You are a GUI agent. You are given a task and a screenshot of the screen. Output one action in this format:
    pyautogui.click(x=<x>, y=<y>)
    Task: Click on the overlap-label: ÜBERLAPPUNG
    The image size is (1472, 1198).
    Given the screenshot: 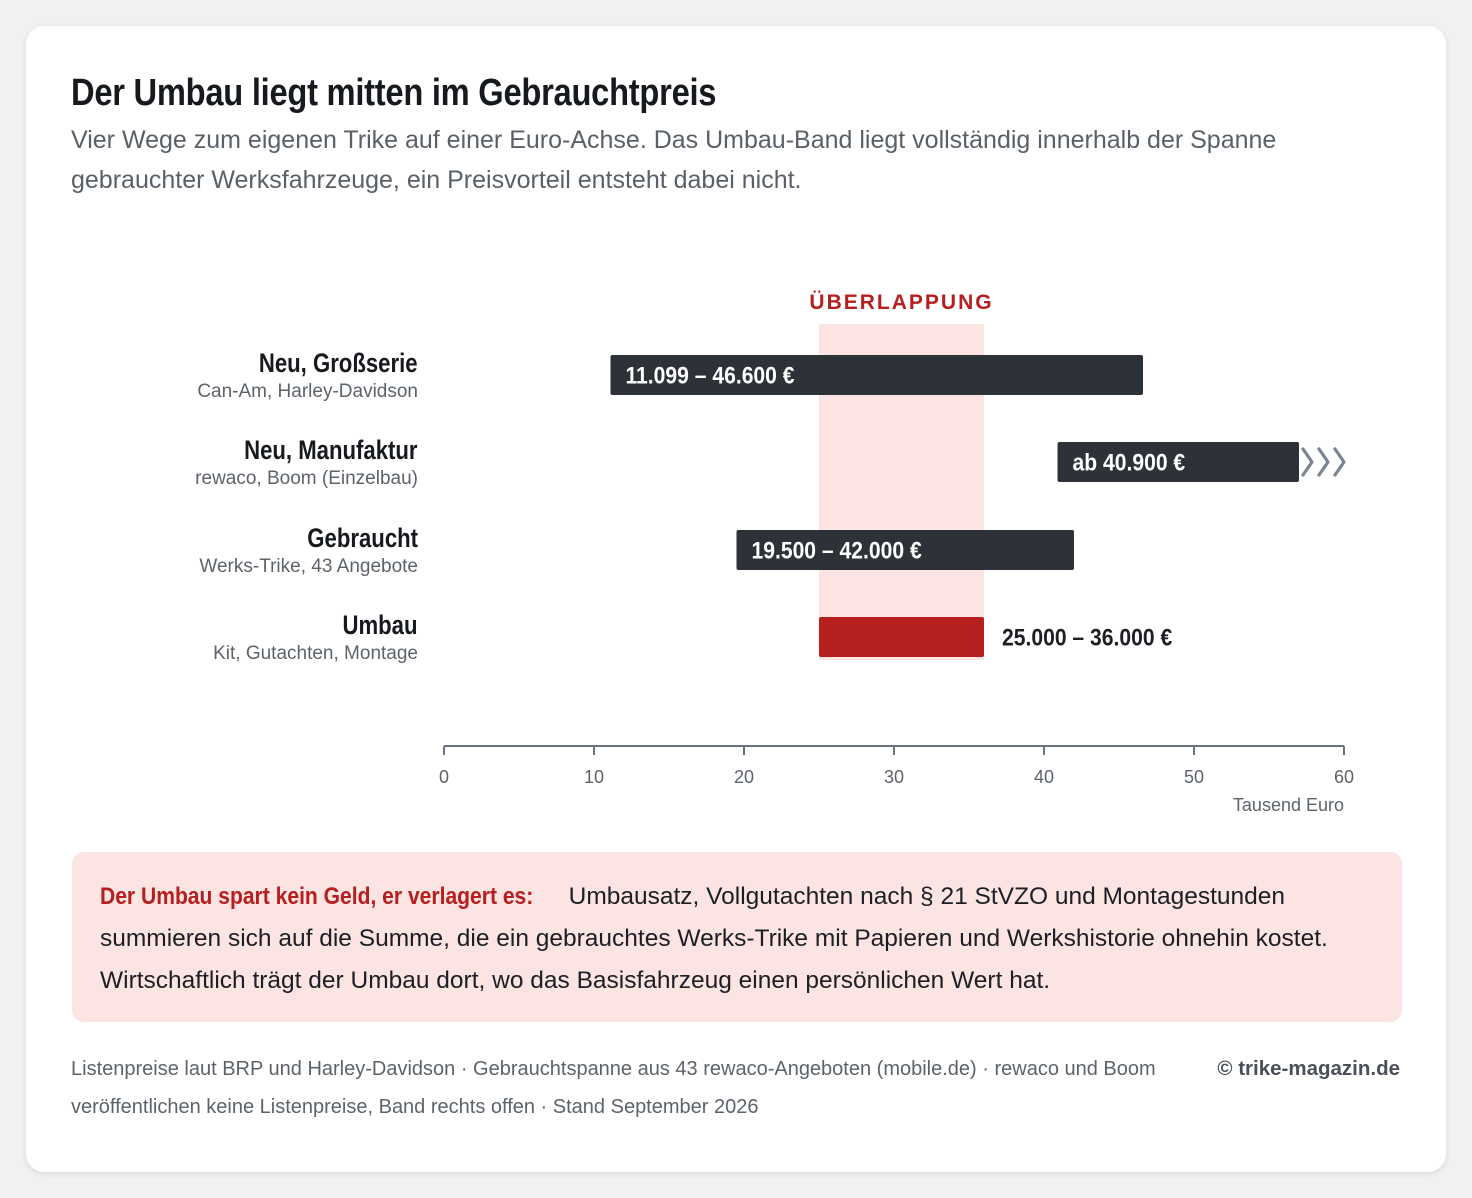 What is the action you would take?
    pyautogui.click(x=901, y=302)
    